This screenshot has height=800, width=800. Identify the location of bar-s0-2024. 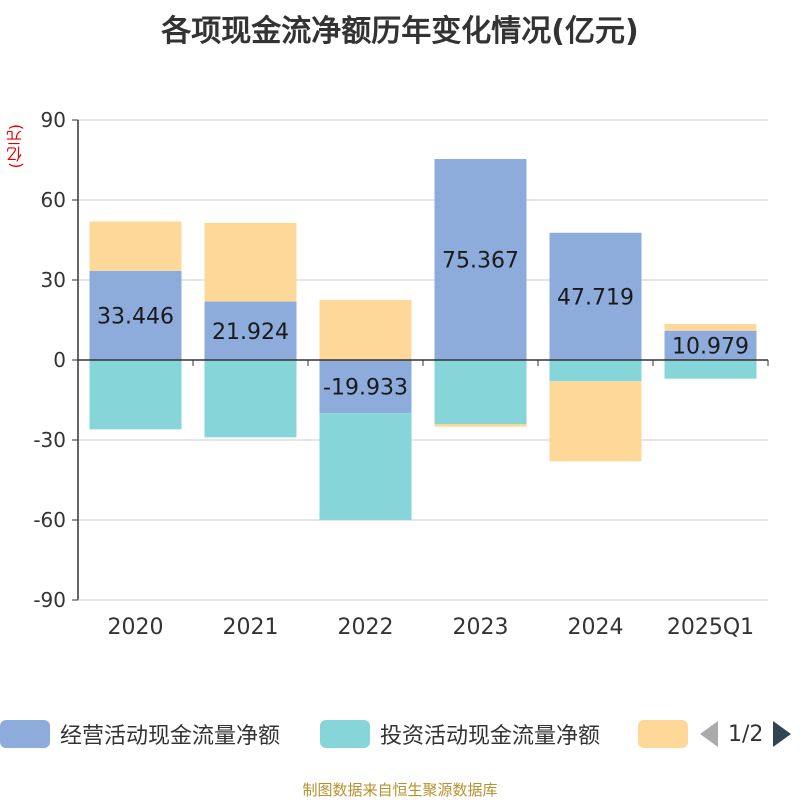
(595, 296).